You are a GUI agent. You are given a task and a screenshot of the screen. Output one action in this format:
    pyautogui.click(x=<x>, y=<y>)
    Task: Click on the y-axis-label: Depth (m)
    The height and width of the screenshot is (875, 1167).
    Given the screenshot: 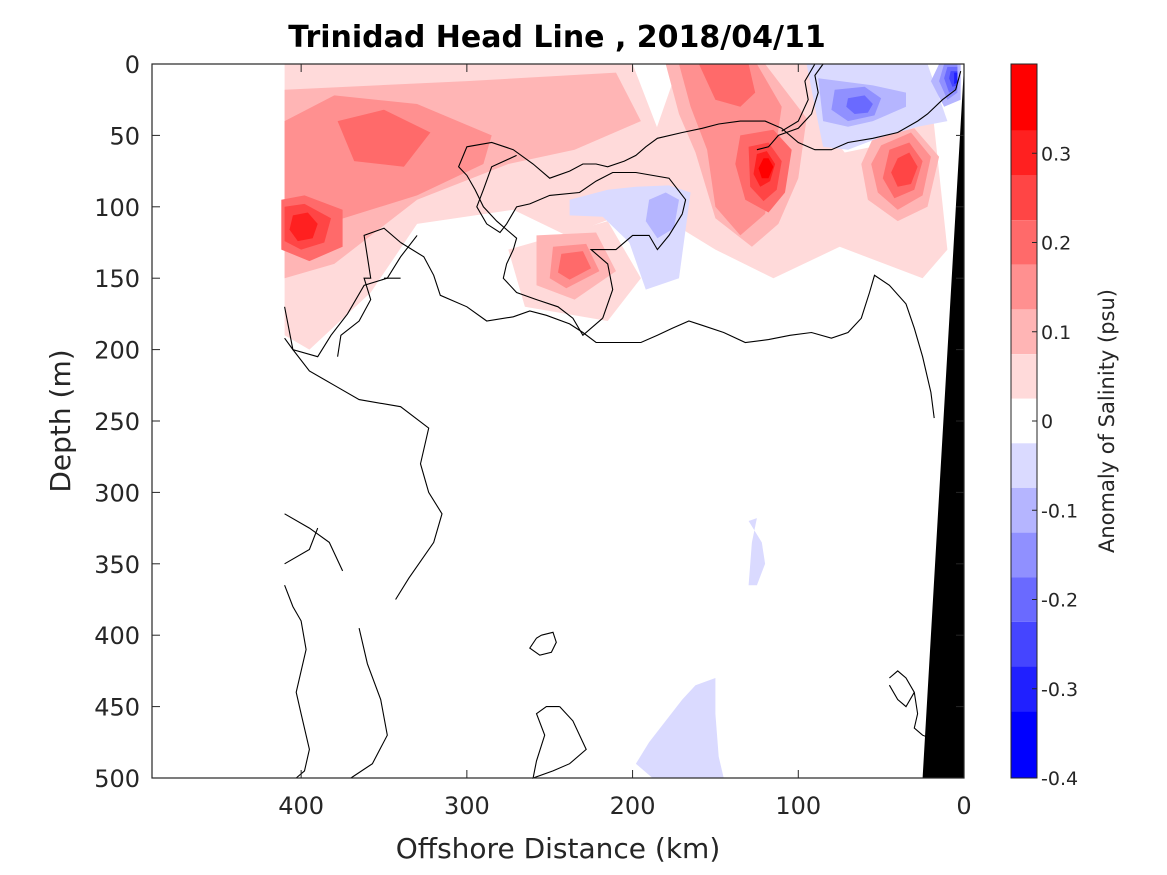 What is the action you would take?
    pyautogui.click(x=60, y=420)
    